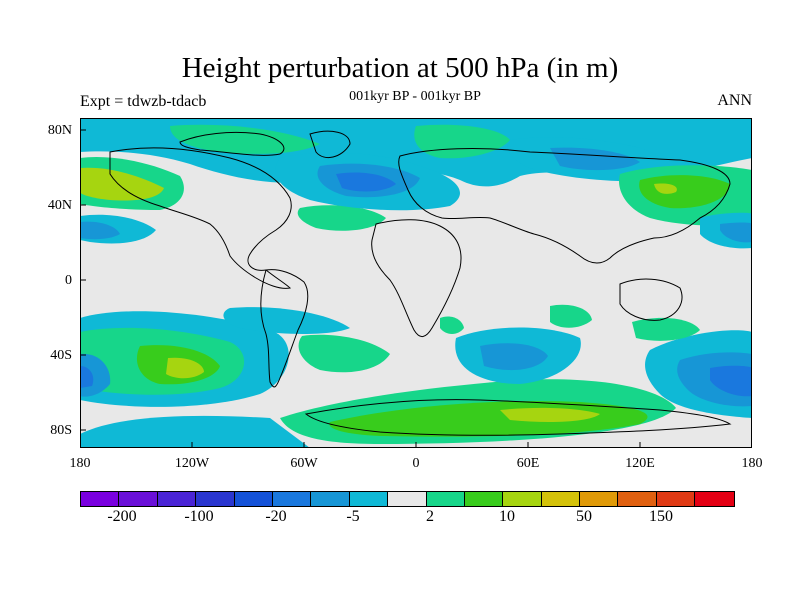 The image size is (800, 600). Describe the element at coordinates (734, 100) in the screenshot. I see `season-label: ANN` at that location.